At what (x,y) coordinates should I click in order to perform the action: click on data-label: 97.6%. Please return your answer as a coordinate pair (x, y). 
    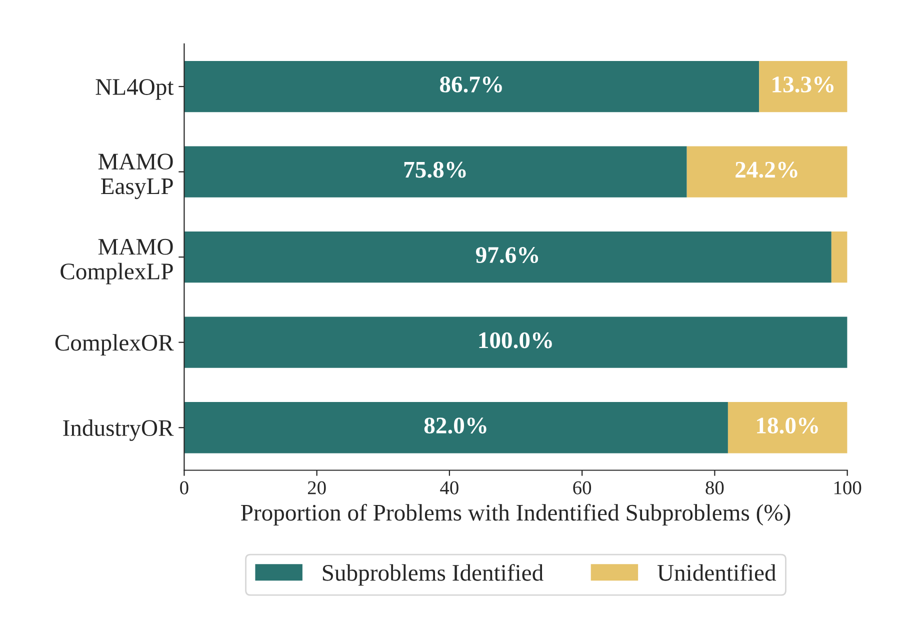
    Looking at the image, I should click on (507, 255).